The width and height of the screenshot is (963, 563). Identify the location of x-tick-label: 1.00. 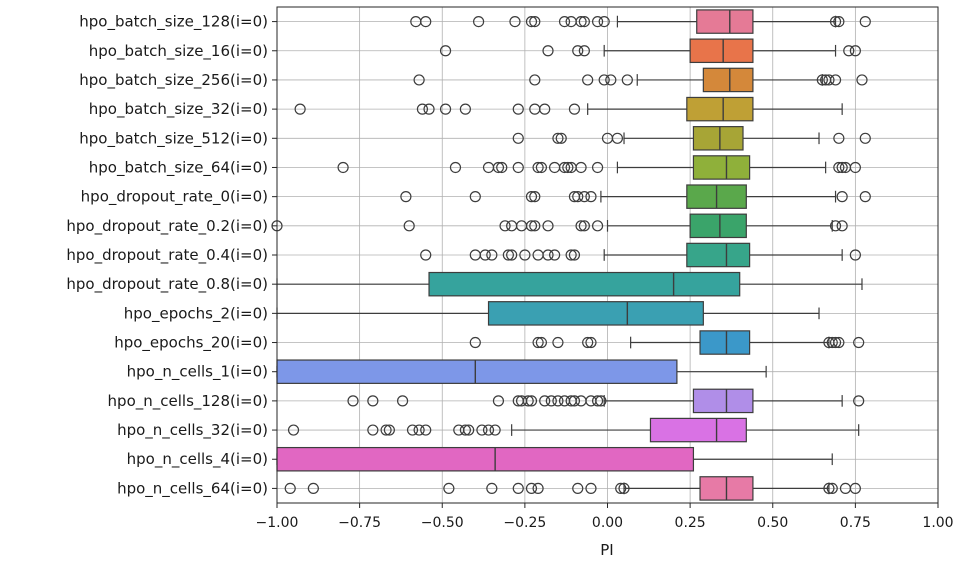
(937, 523).